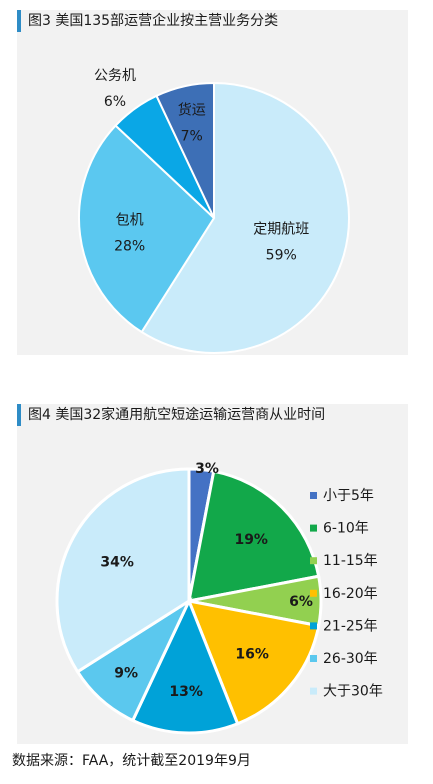 This screenshot has width=433, height=784. Describe the element at coordinates (346, 529) in the screenshot. I see `legend-label: 6-10年` at that location.